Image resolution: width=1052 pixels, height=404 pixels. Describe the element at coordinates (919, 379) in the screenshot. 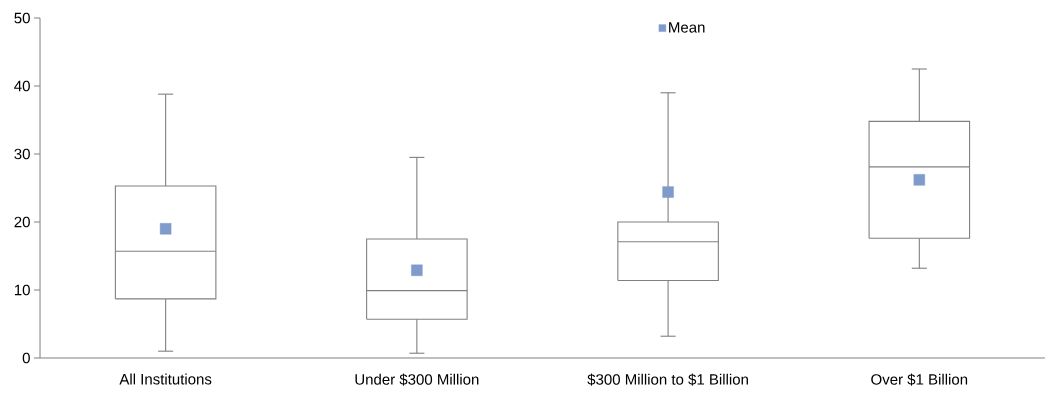

I see `x-tick-label: Over $1 Billion` at that location.